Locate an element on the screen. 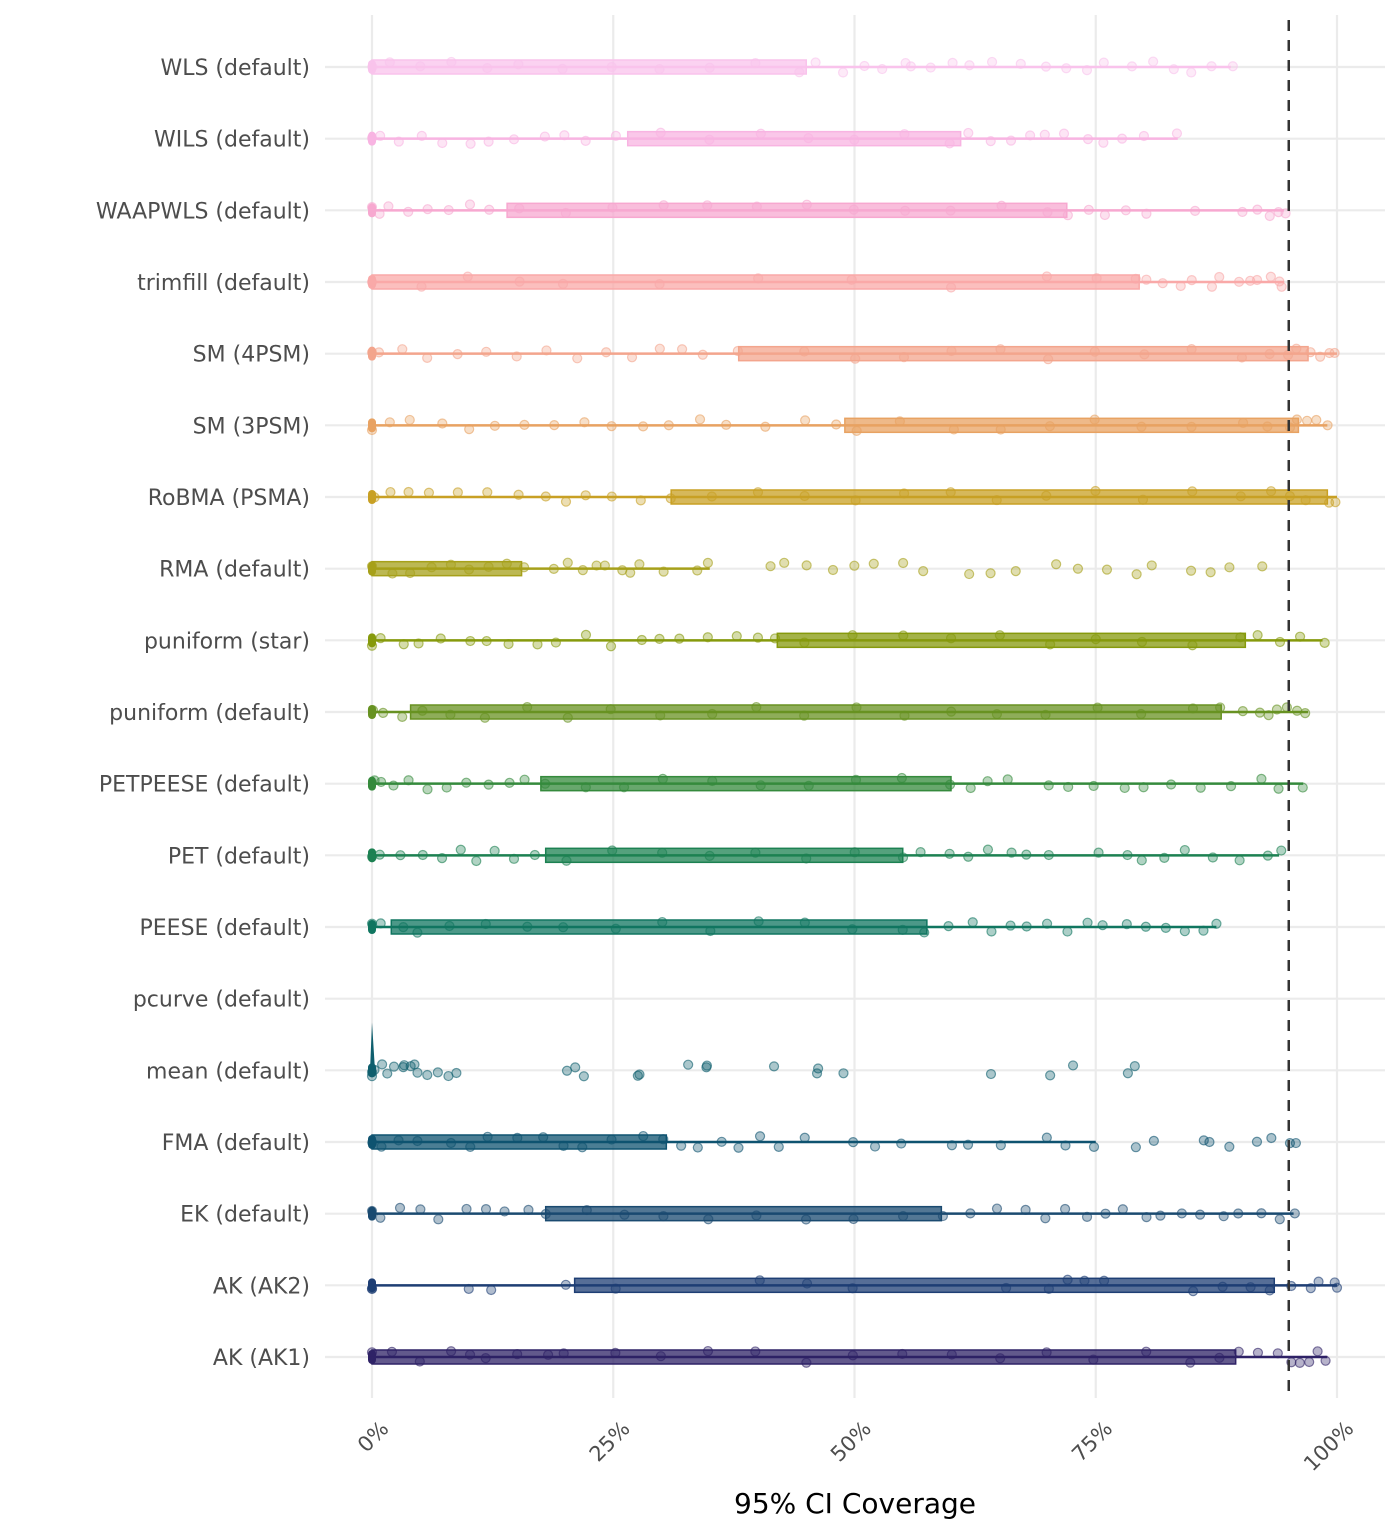  y-tick-label: PETPEESE (default) is located at coordinates (204, 785).